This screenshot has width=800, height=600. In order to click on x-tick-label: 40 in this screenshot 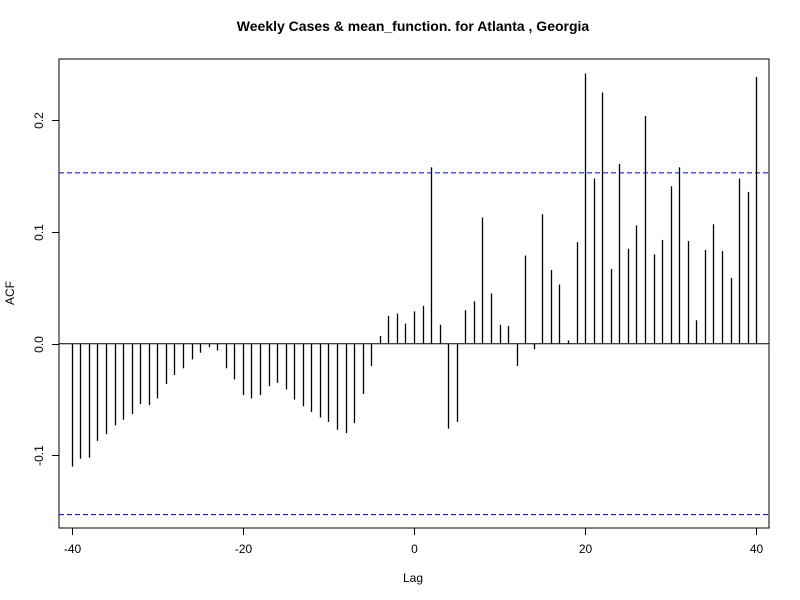, I will do `click(757, 549)`.